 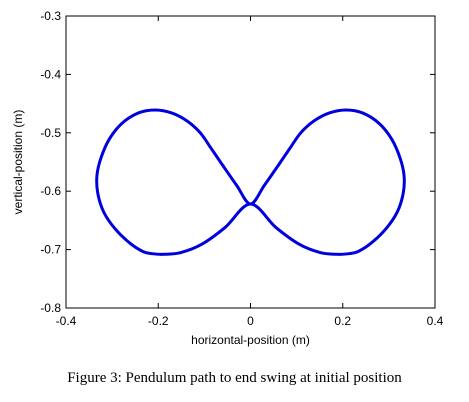 I want to click on x-tick-label: 0, so click(x=250, y=321).